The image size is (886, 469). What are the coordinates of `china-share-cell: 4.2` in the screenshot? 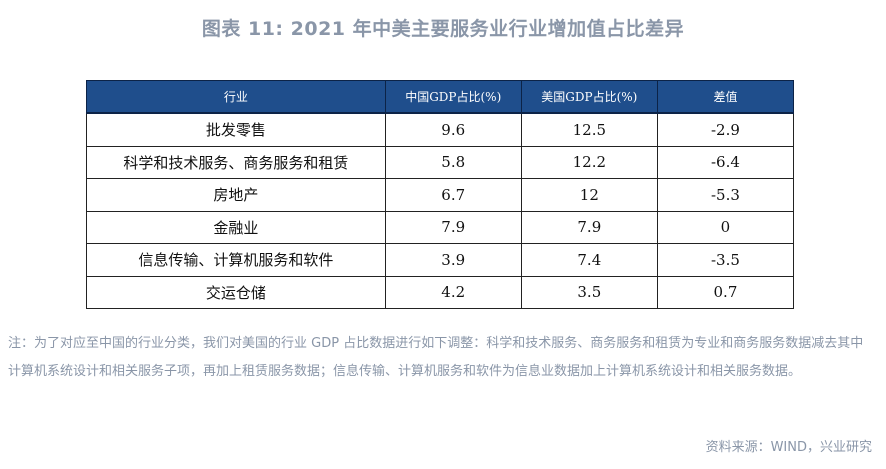 It's located at (453, 292).